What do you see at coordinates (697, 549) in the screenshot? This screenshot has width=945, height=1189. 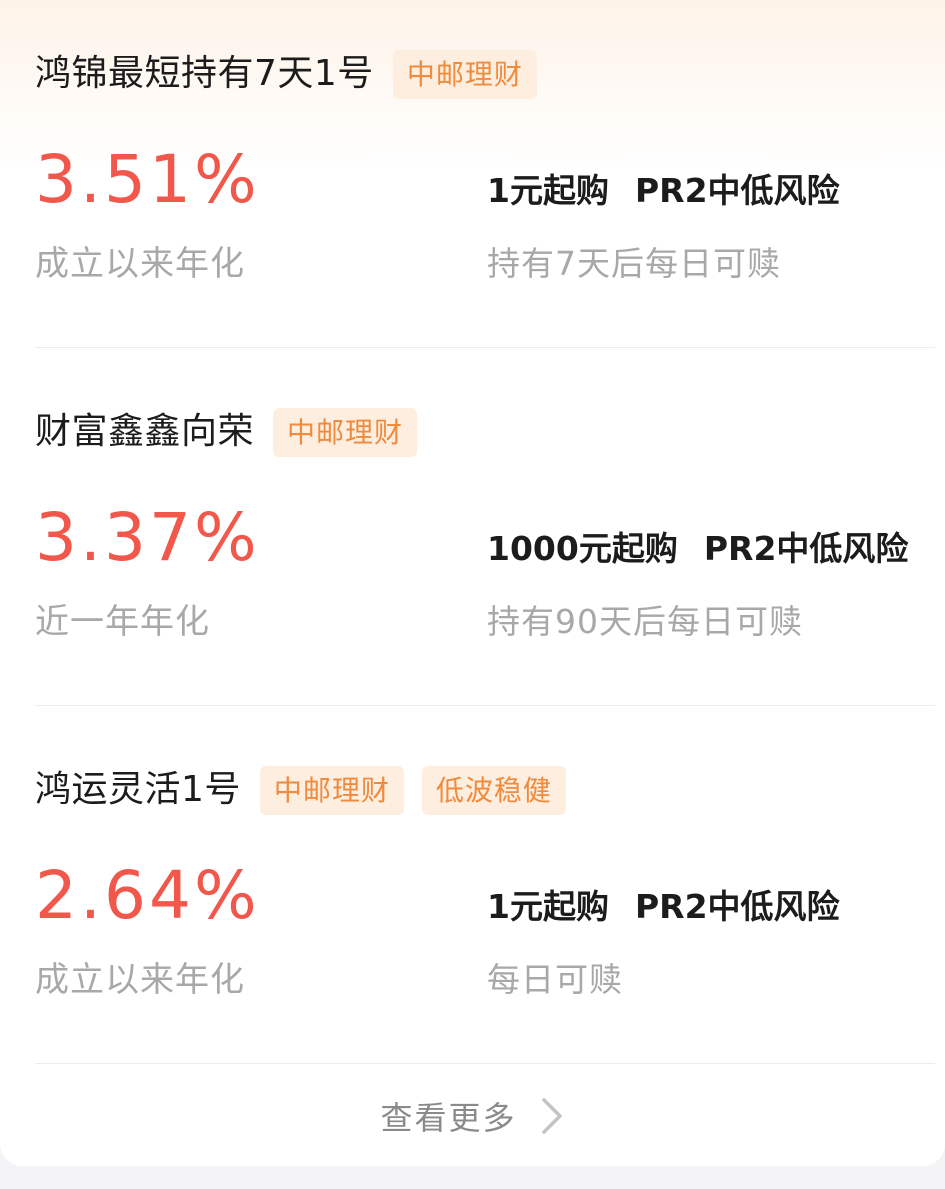 I see `purchase-terms: 1000元起购 PR2中低风险` at bounding box center [697, 549].